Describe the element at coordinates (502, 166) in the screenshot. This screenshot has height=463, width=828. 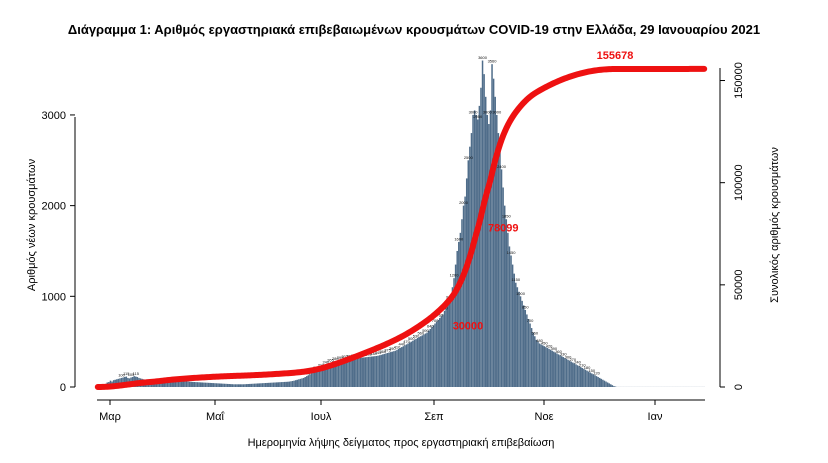
I see `bar-value-label-255: 2400` at that location.